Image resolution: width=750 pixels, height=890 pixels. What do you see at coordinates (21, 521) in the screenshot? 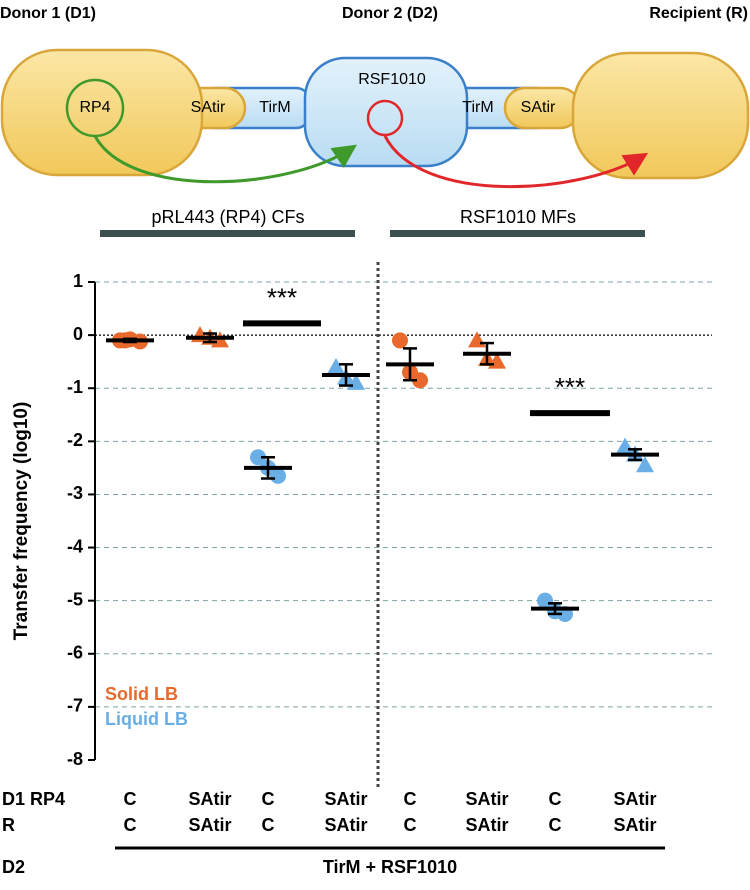
I see `y-axis-label: Transfer frequency (log10)` at bounding box center [21, 521].